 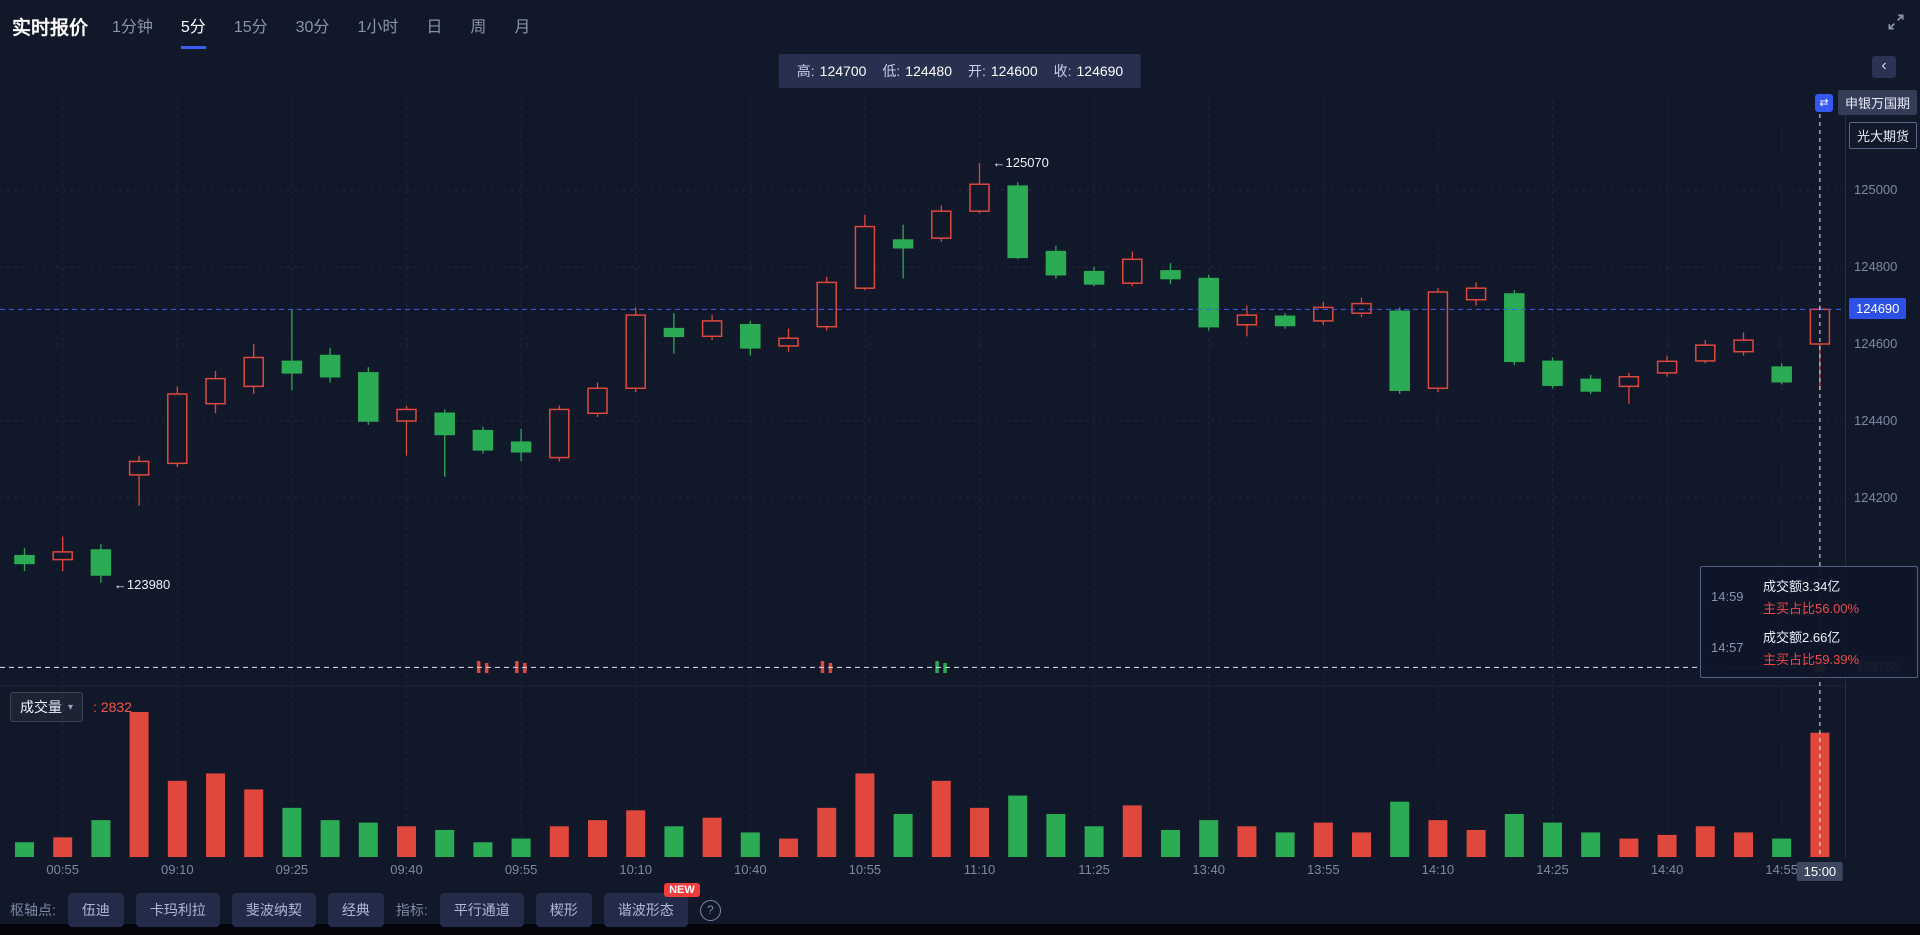 I want to click on time-label: 09:10, so click(x=177, y=869).